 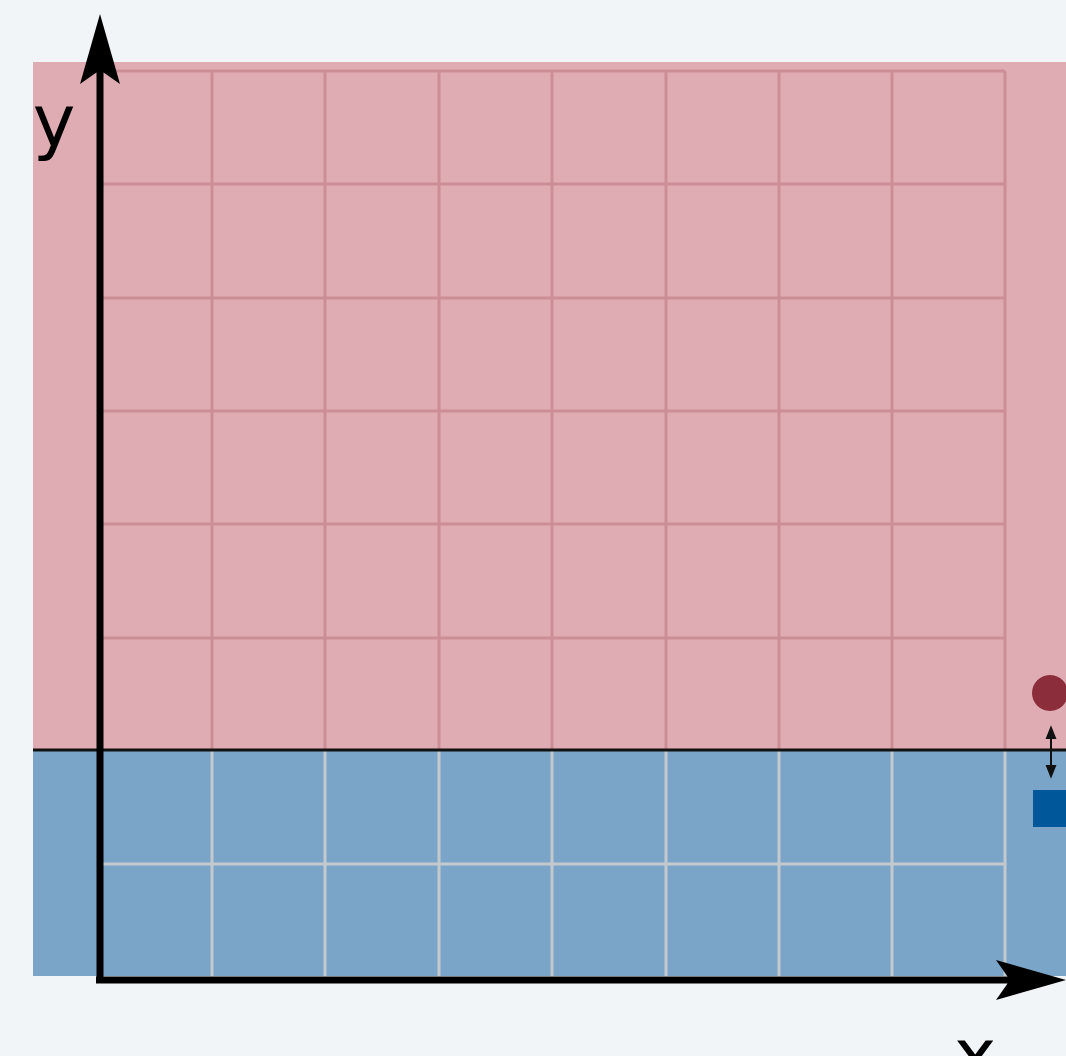 What do you see at coordinates (1049, 808) in the screenshot?
I see `particle-square` at bounding box center [1049, 808].